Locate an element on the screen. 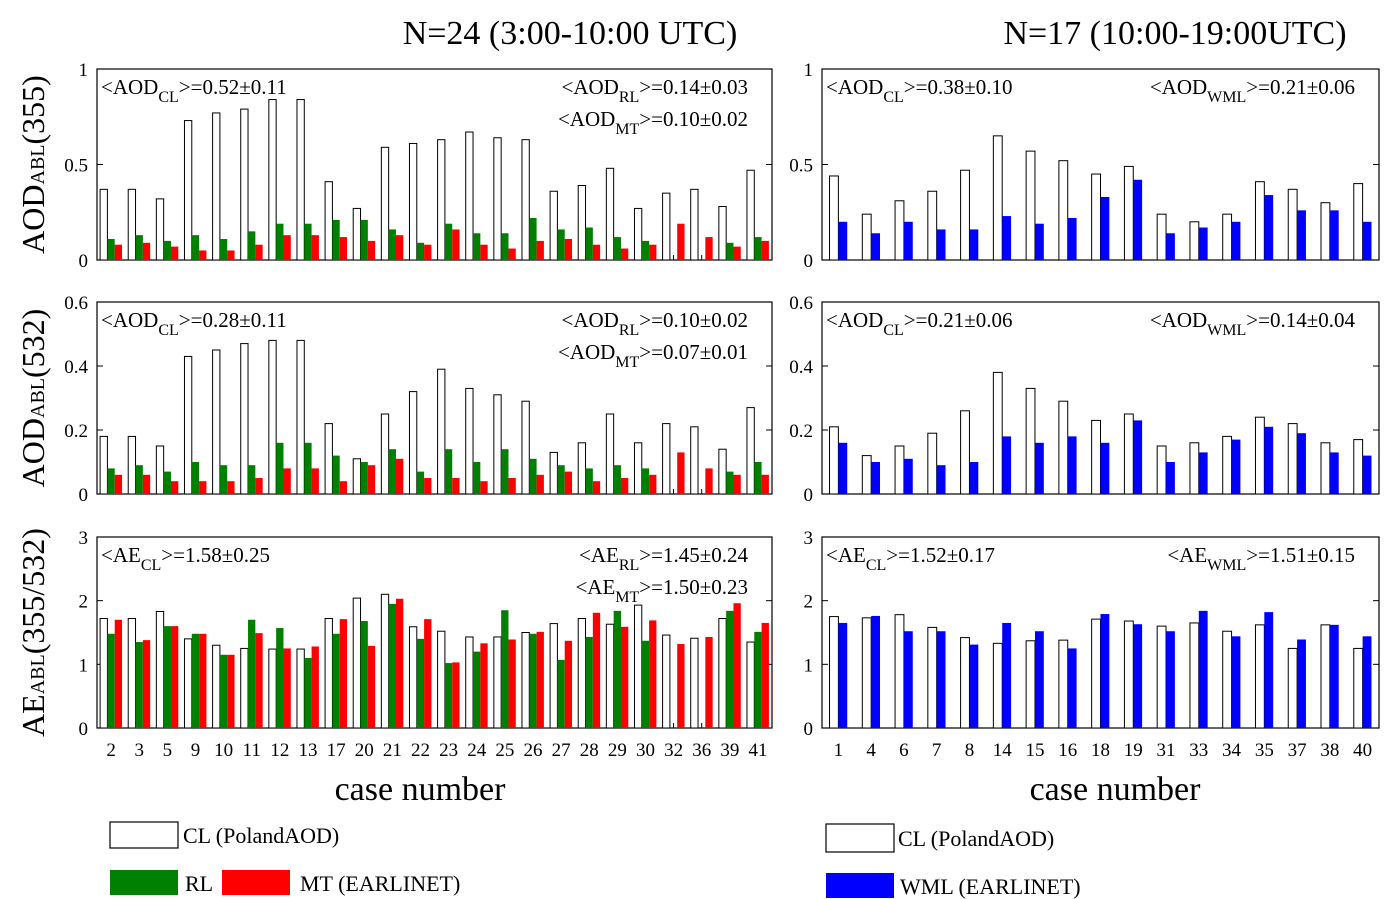 The width and height of the screenshot is (1386, 899). legend-left: CL (PolandAOD) RL MT (EARLINET) is located at coordinates (284, 858).